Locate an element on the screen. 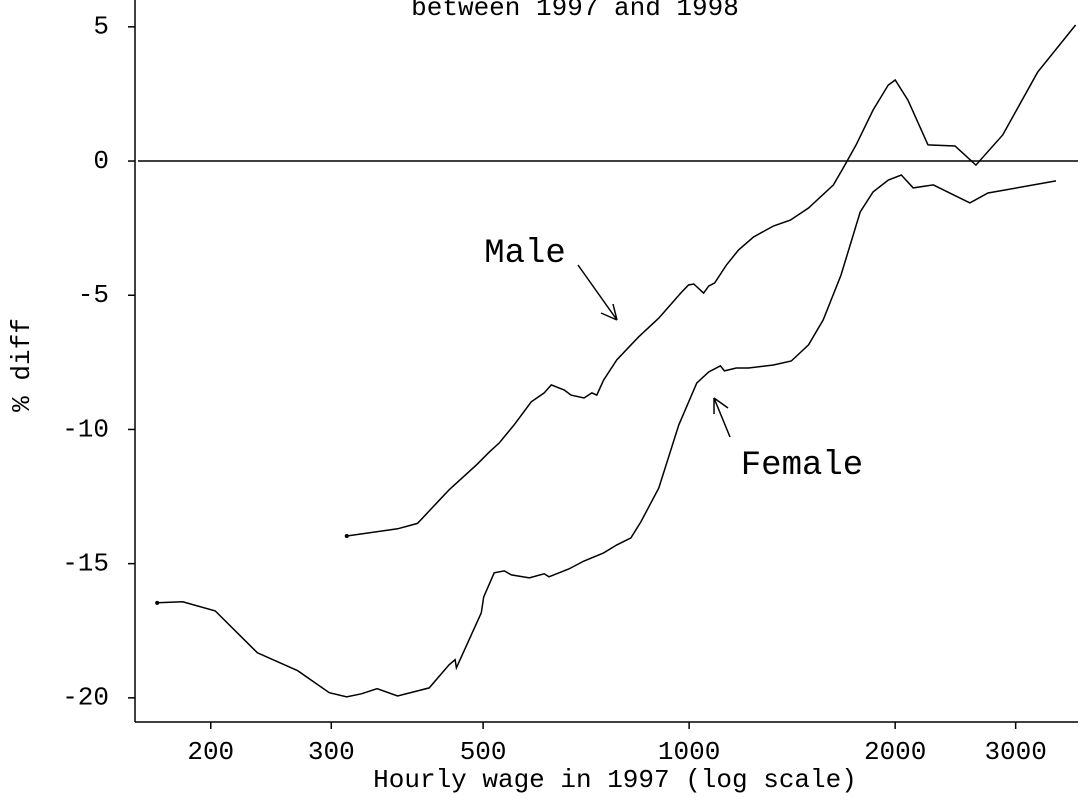 This screenshot has height=804, width=1090. series-label: Female is located at coordinates (802, 466).